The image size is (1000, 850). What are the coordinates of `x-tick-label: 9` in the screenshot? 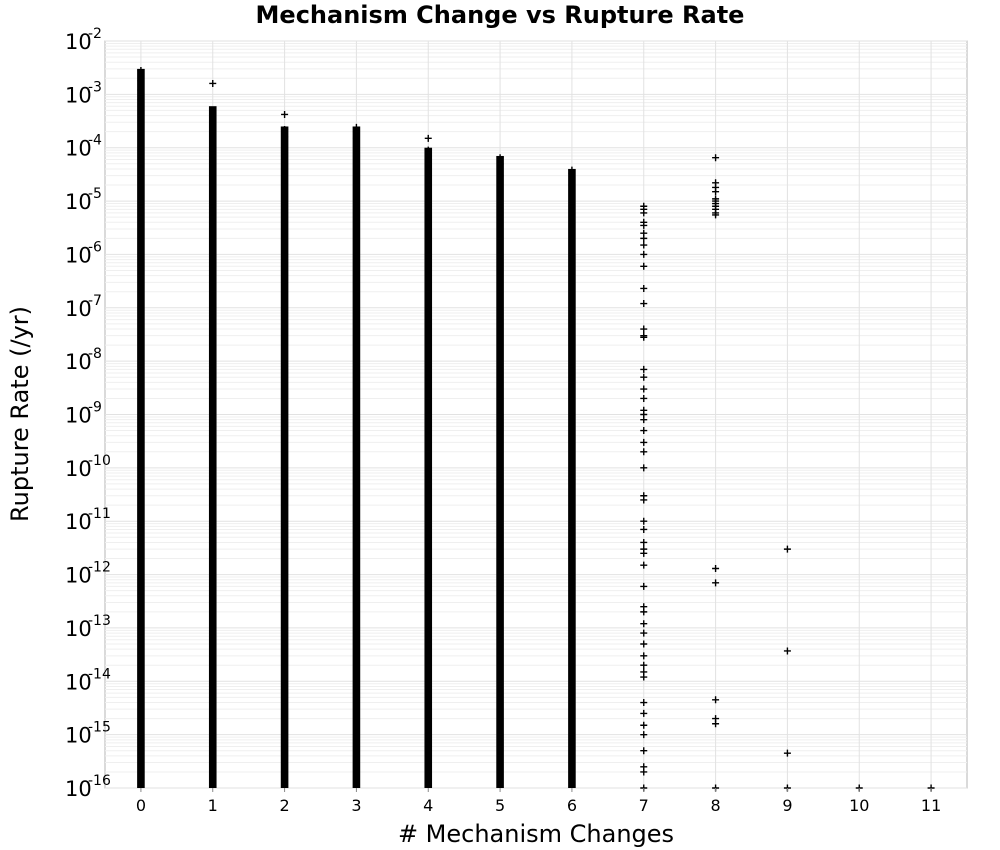 It's located at (787, 805).